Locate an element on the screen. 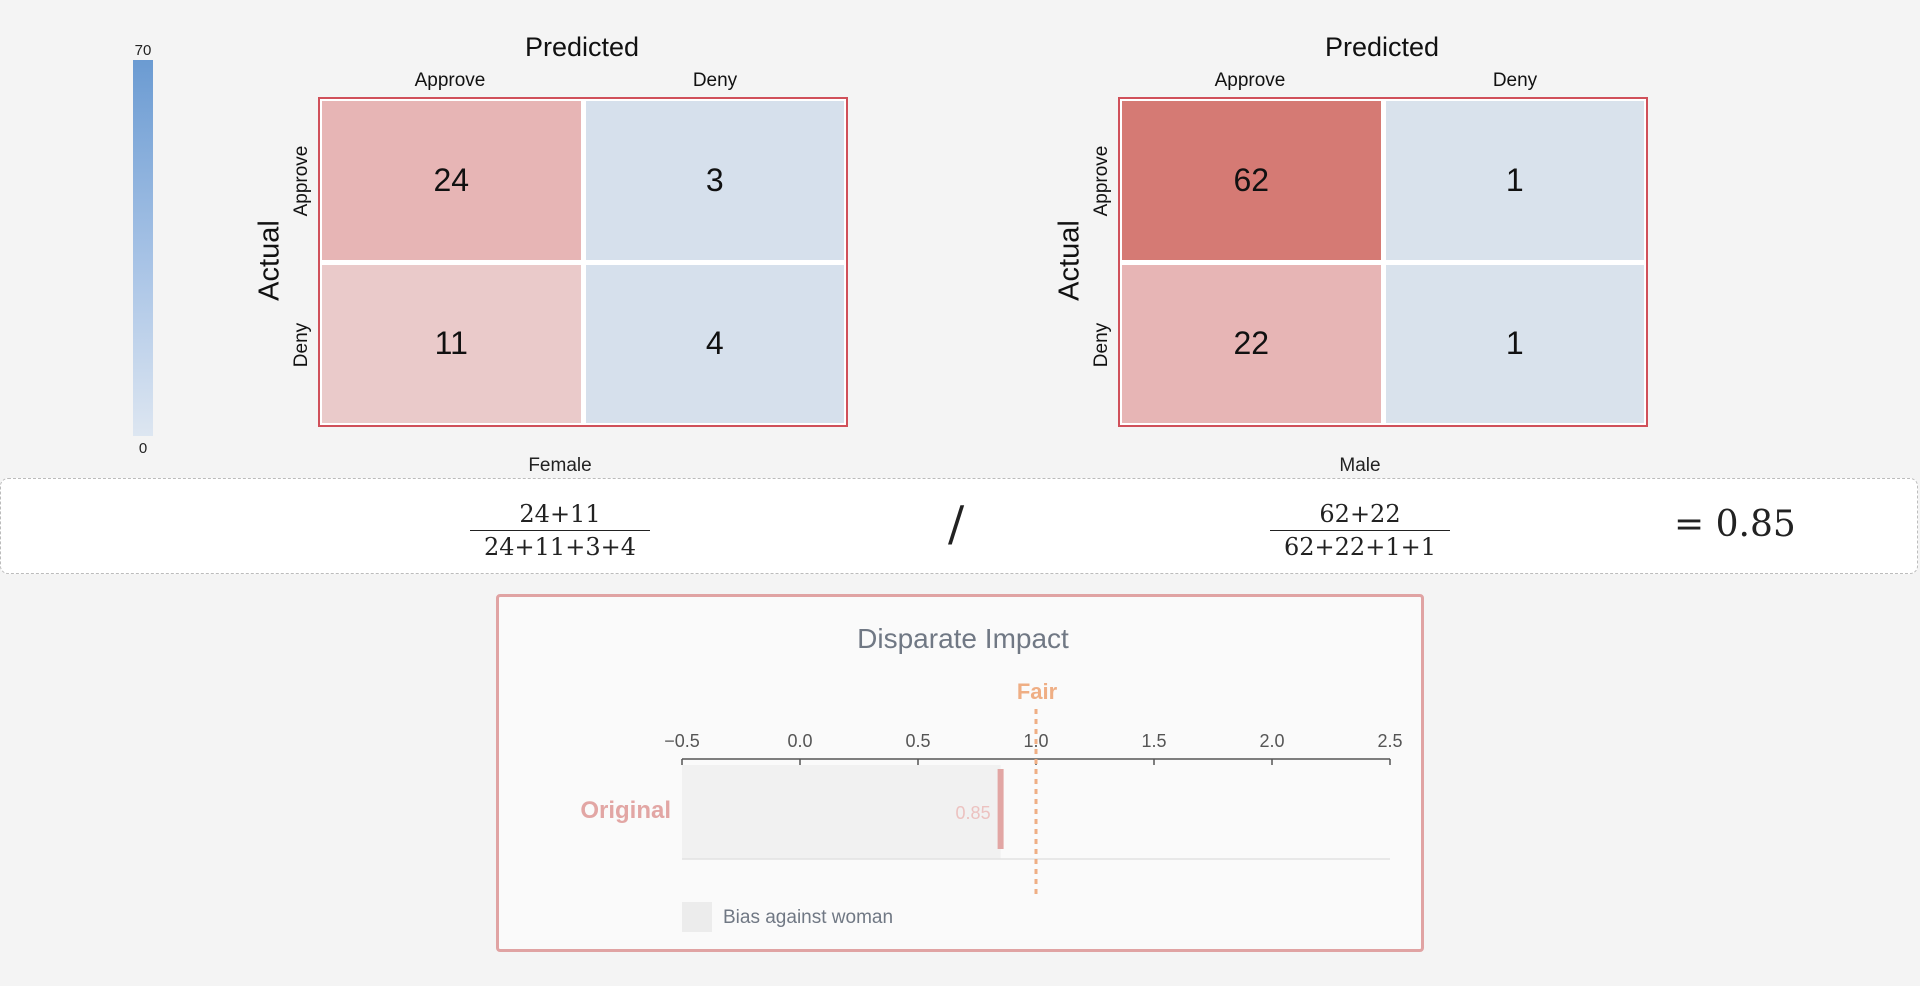 Image resolution: width=1920 pixels, height=986 pixels. legend-swatch is located at coordinates (697, 917).